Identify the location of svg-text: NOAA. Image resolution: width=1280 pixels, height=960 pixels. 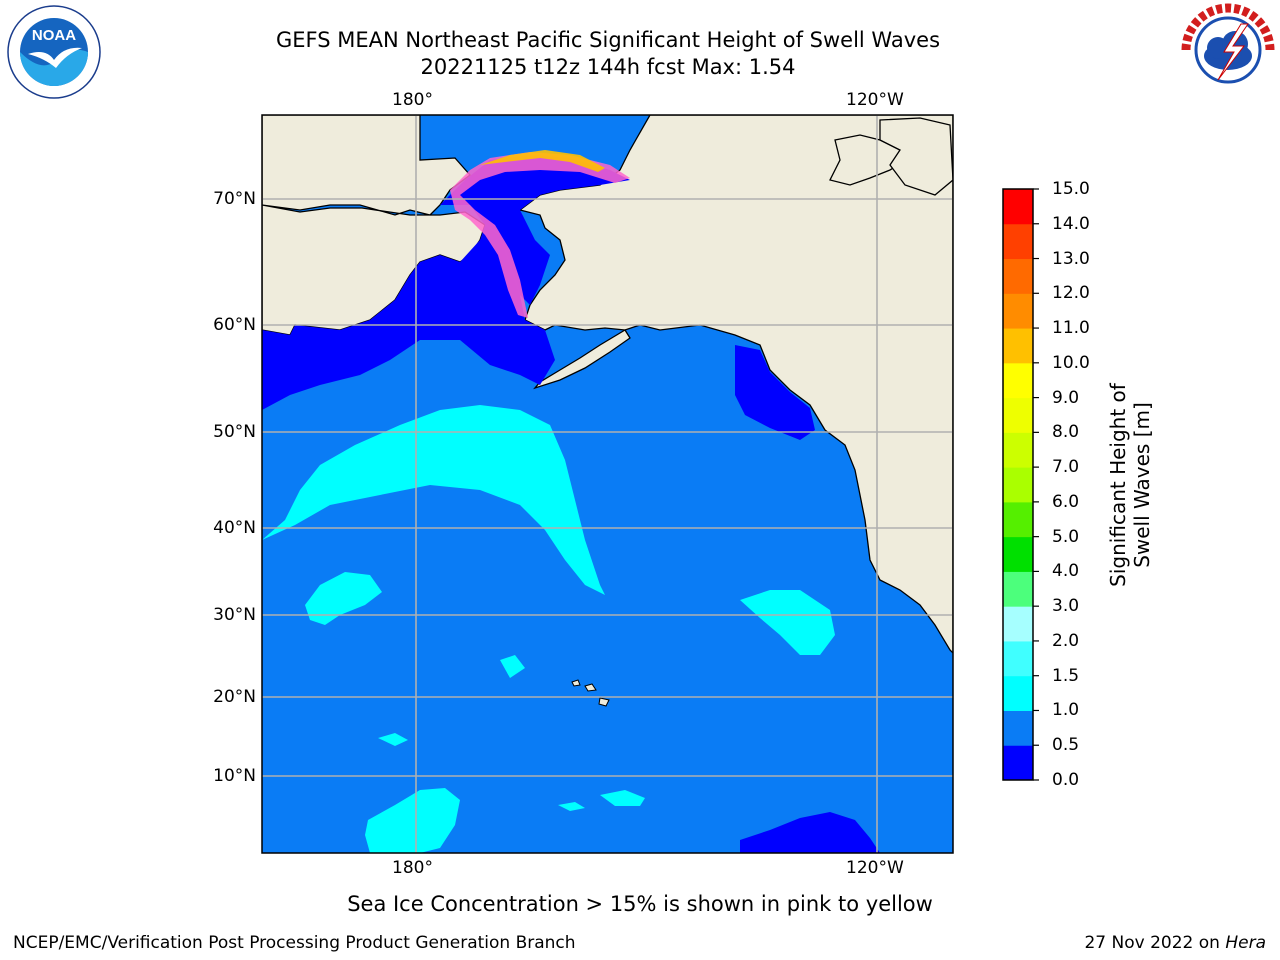
(54, 35).